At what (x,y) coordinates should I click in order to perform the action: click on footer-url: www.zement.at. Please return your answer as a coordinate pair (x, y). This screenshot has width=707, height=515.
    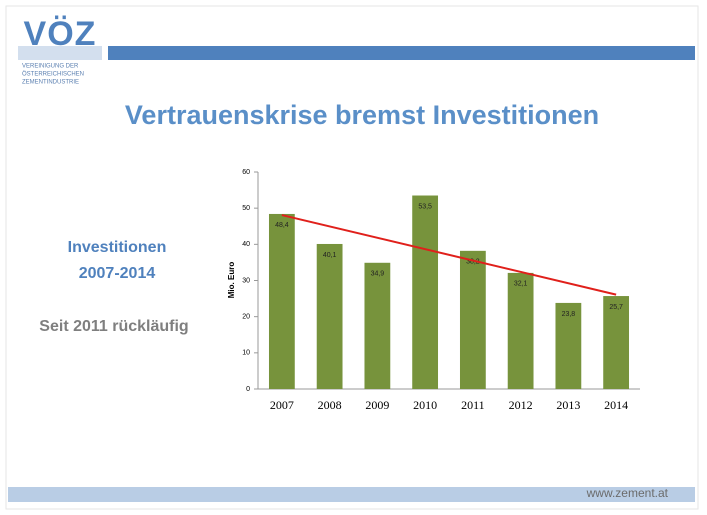
    Looking at the image, I should click on (627, 493).